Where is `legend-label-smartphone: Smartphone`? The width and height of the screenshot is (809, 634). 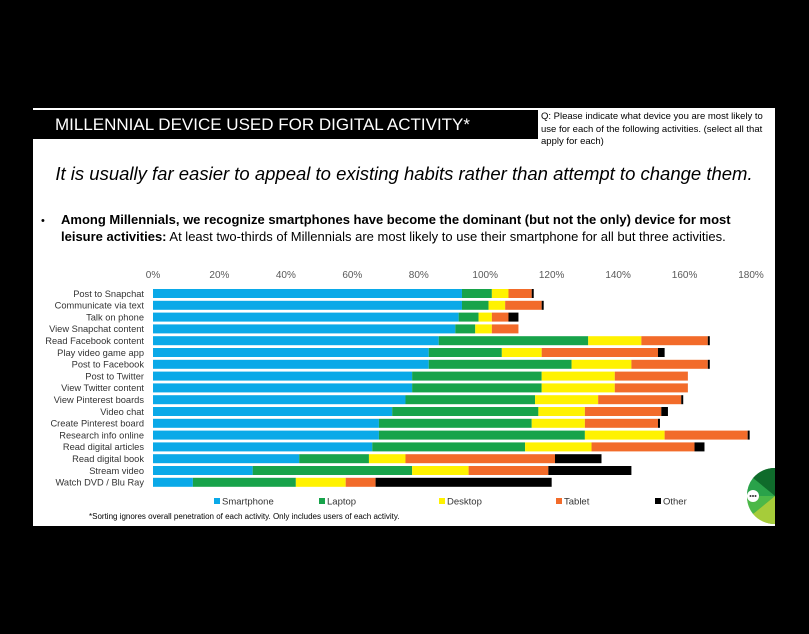
legend-label-smartphone: Smartphone is located at coordinates (248, 502).